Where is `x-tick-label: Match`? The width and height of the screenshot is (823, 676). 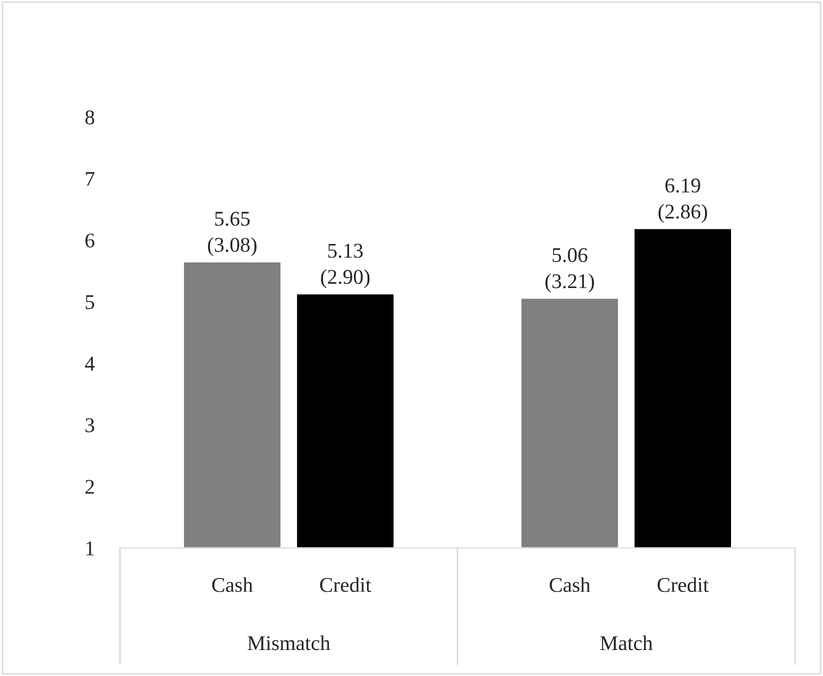 x-tick-label: Match is located at coordinates (626, 643).